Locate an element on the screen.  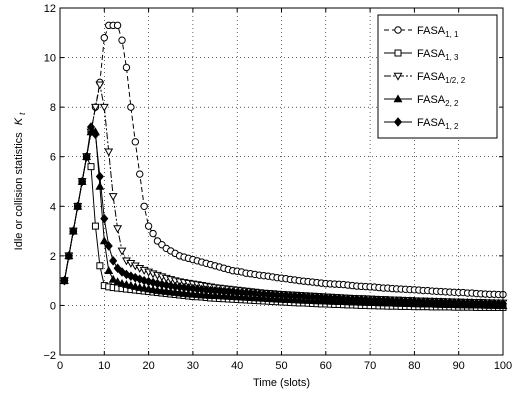
y-tick-label: 2 is located at coordinates (53, 257).